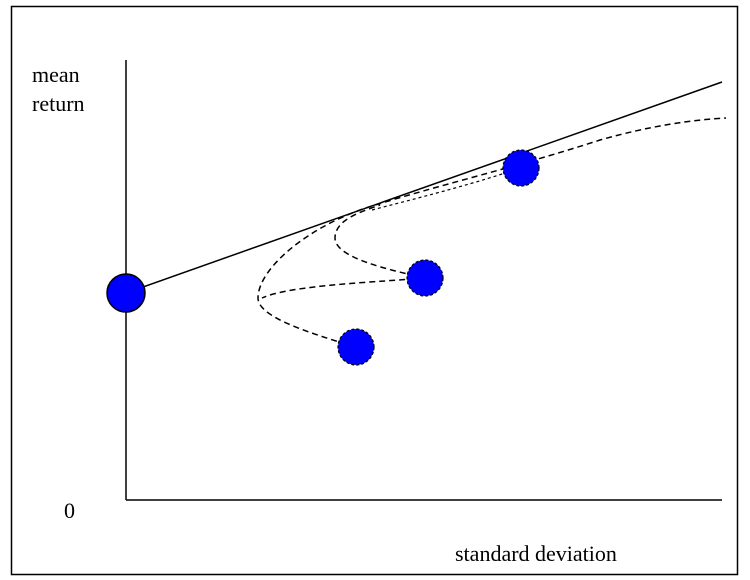 This screenshot has width=750, height=580. What do you see at coordinates (58, 103) in the screenshot?
I see `y-axis-label-line2: return` at bounding box center [58, 103].